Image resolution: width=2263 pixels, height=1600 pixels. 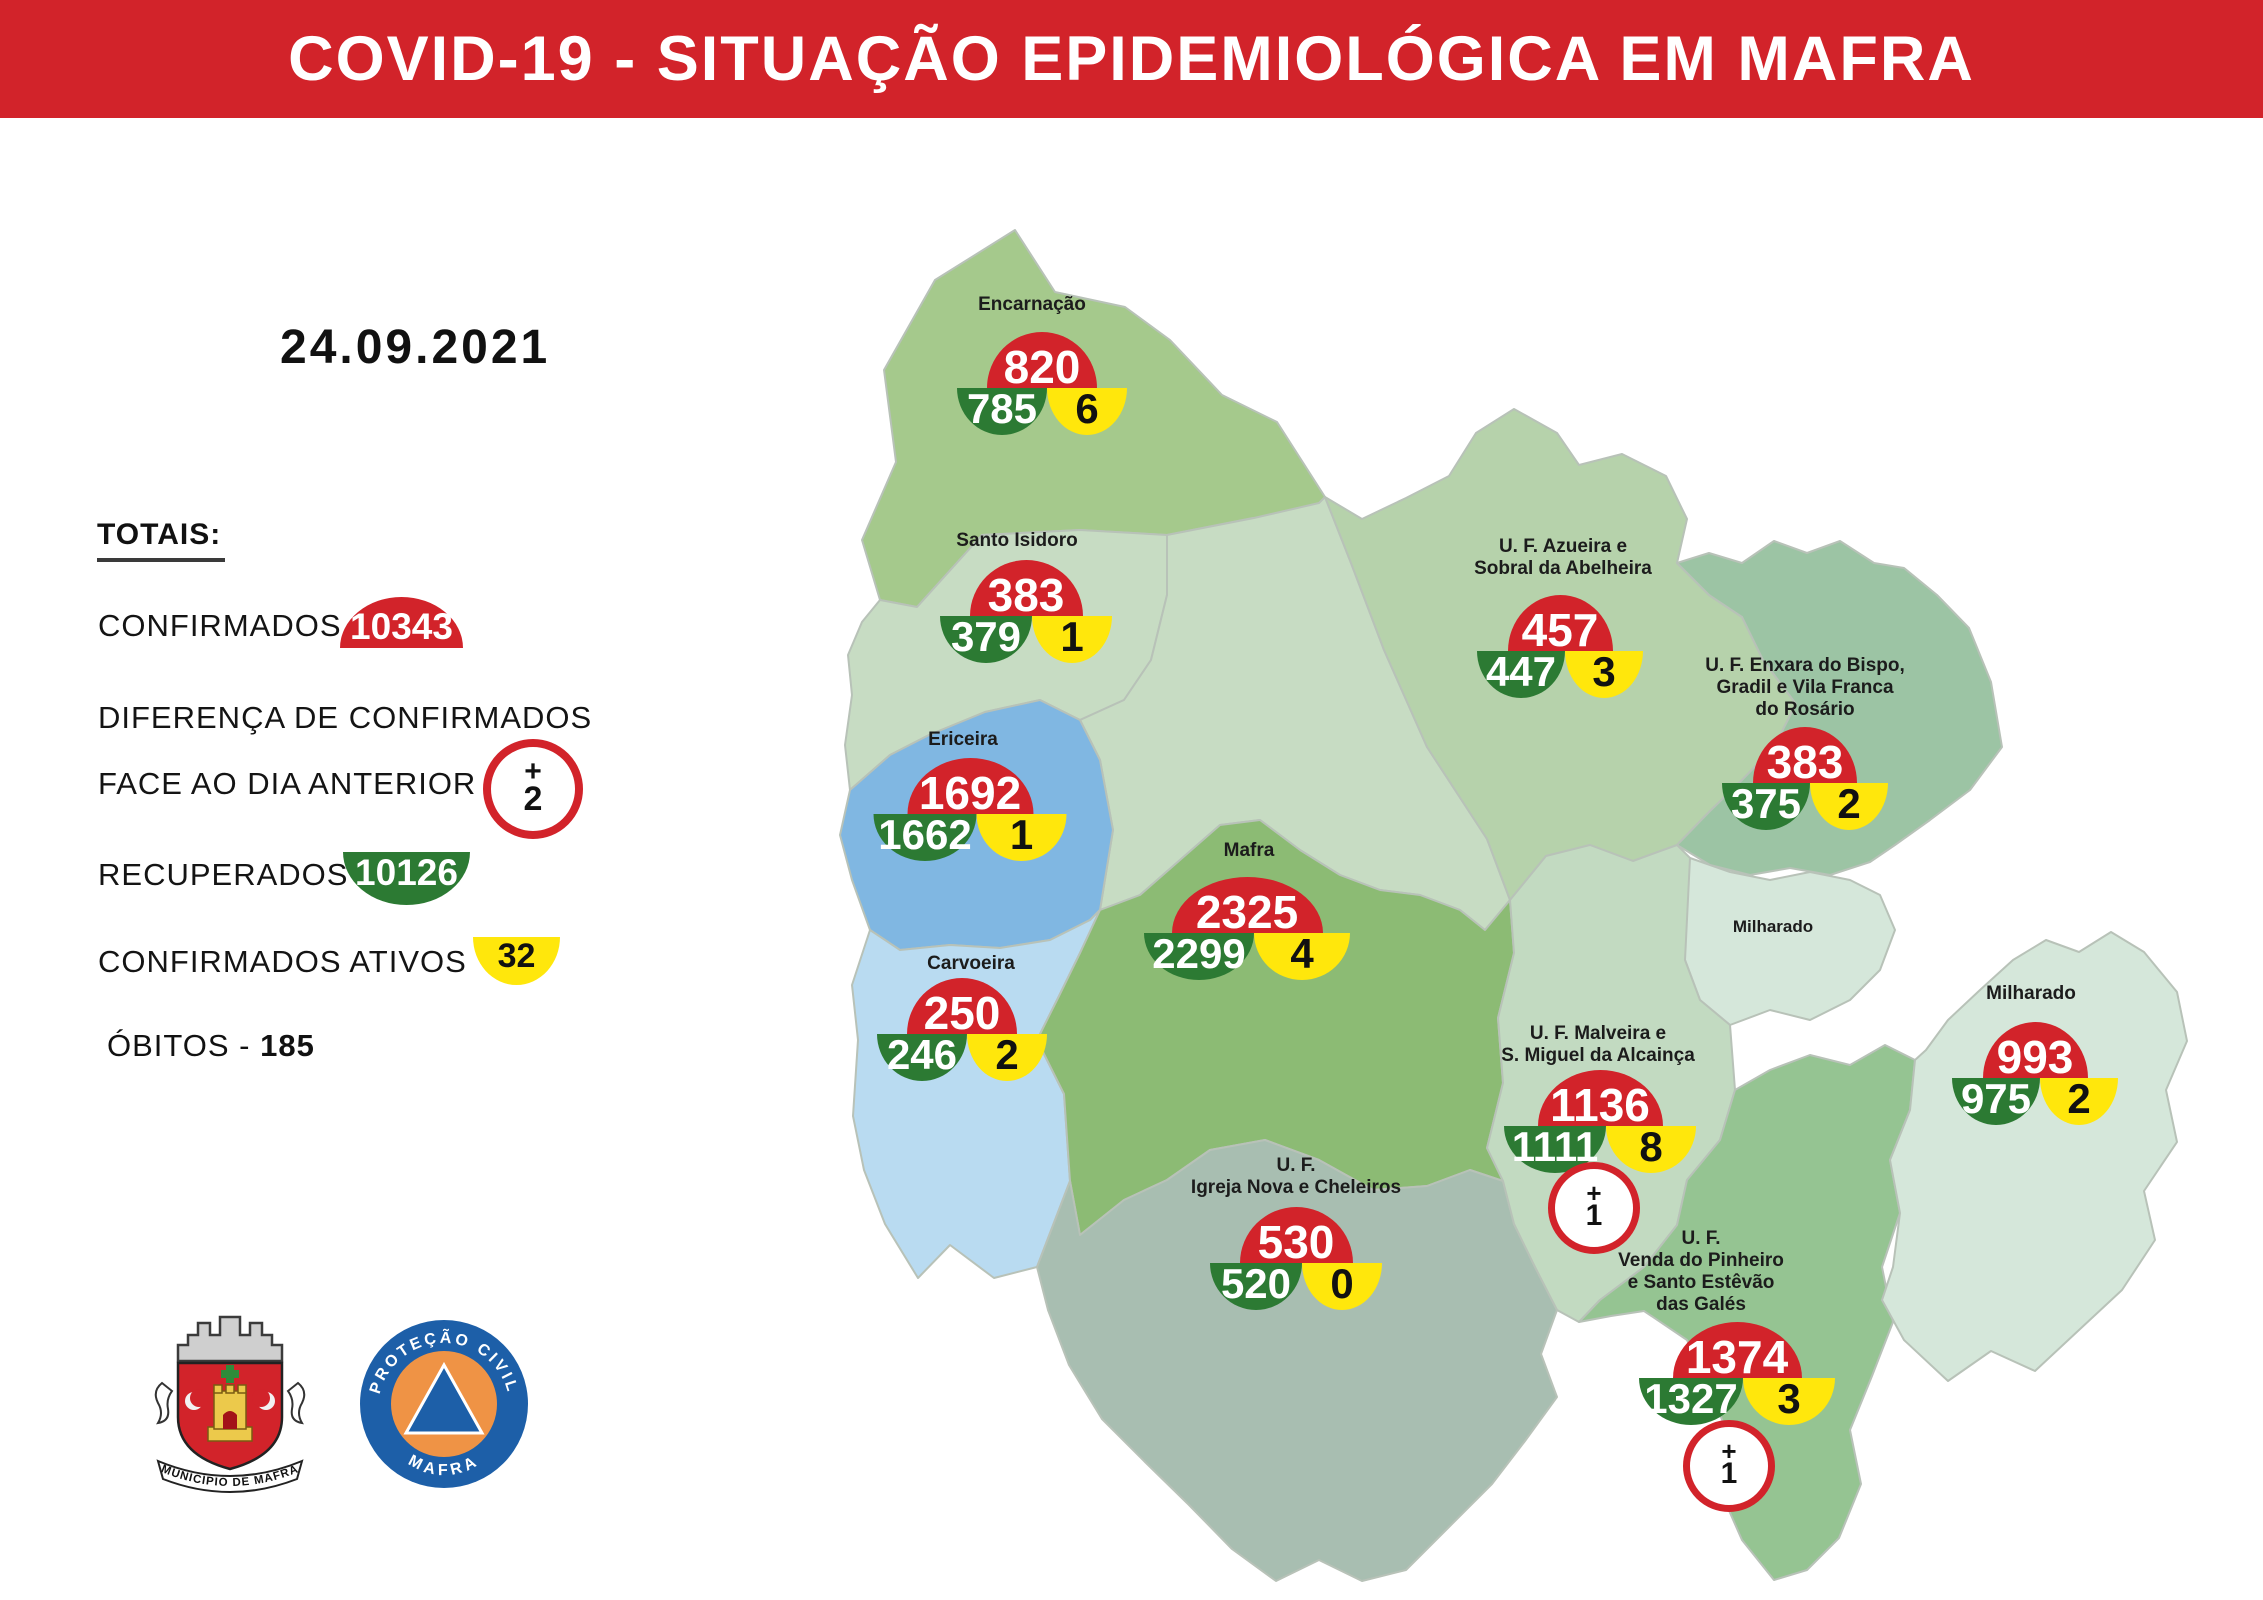 I want to click on region-badges-igreja-nova: 530 520 0, so click(x=1296, y=1258).